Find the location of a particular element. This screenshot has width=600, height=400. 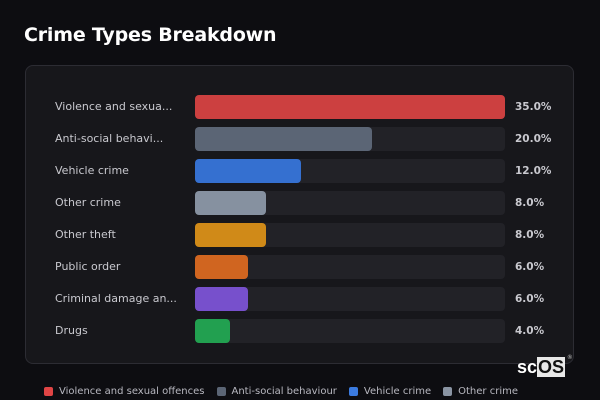

legend-item: Anti-social behaviour is located at coordinates (276, 391).